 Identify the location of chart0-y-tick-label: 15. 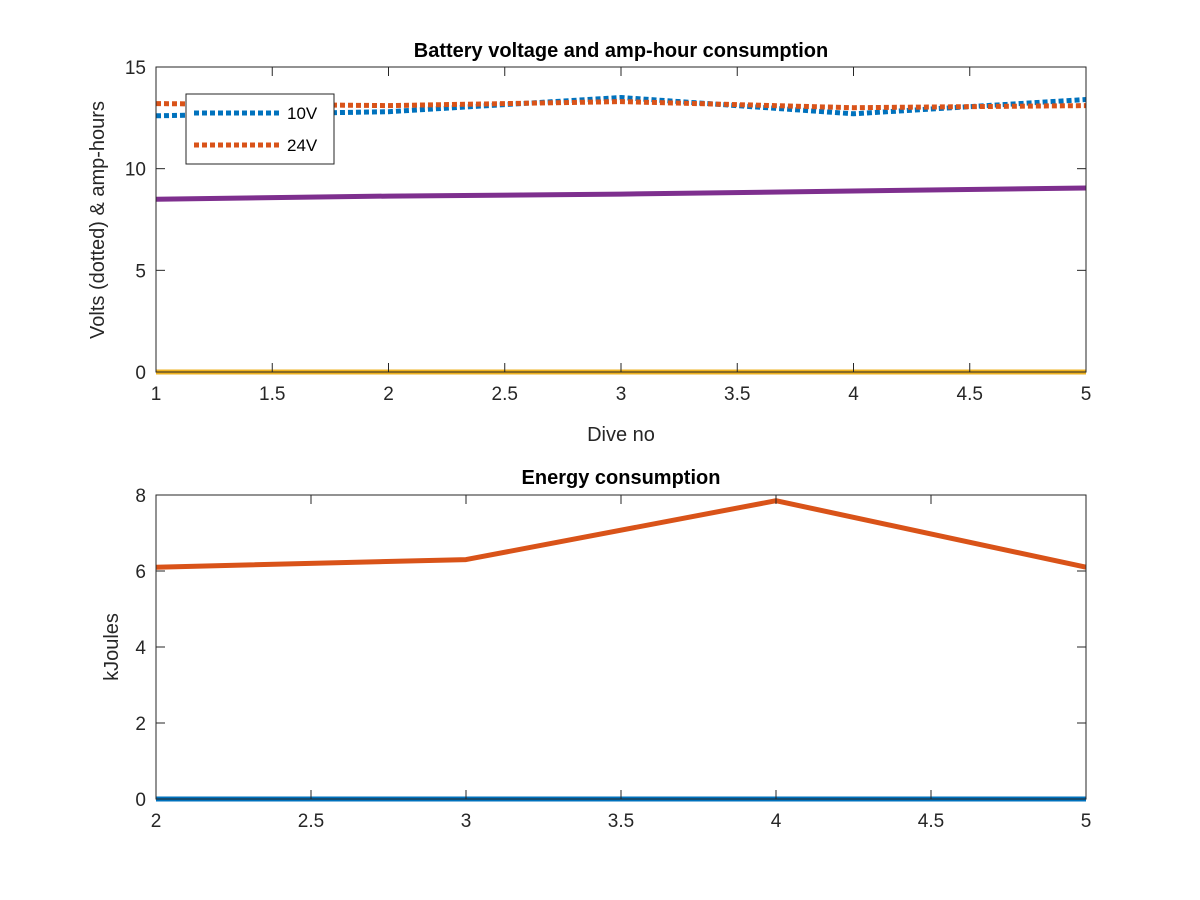
(135, 68).